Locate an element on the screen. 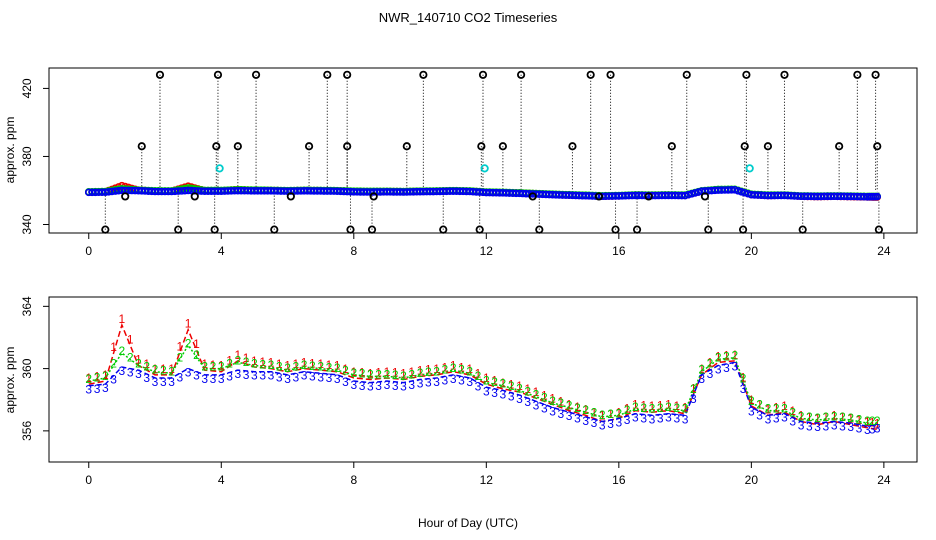  bottom-x-tick-label: 24 is located at coordinates (884, 480).